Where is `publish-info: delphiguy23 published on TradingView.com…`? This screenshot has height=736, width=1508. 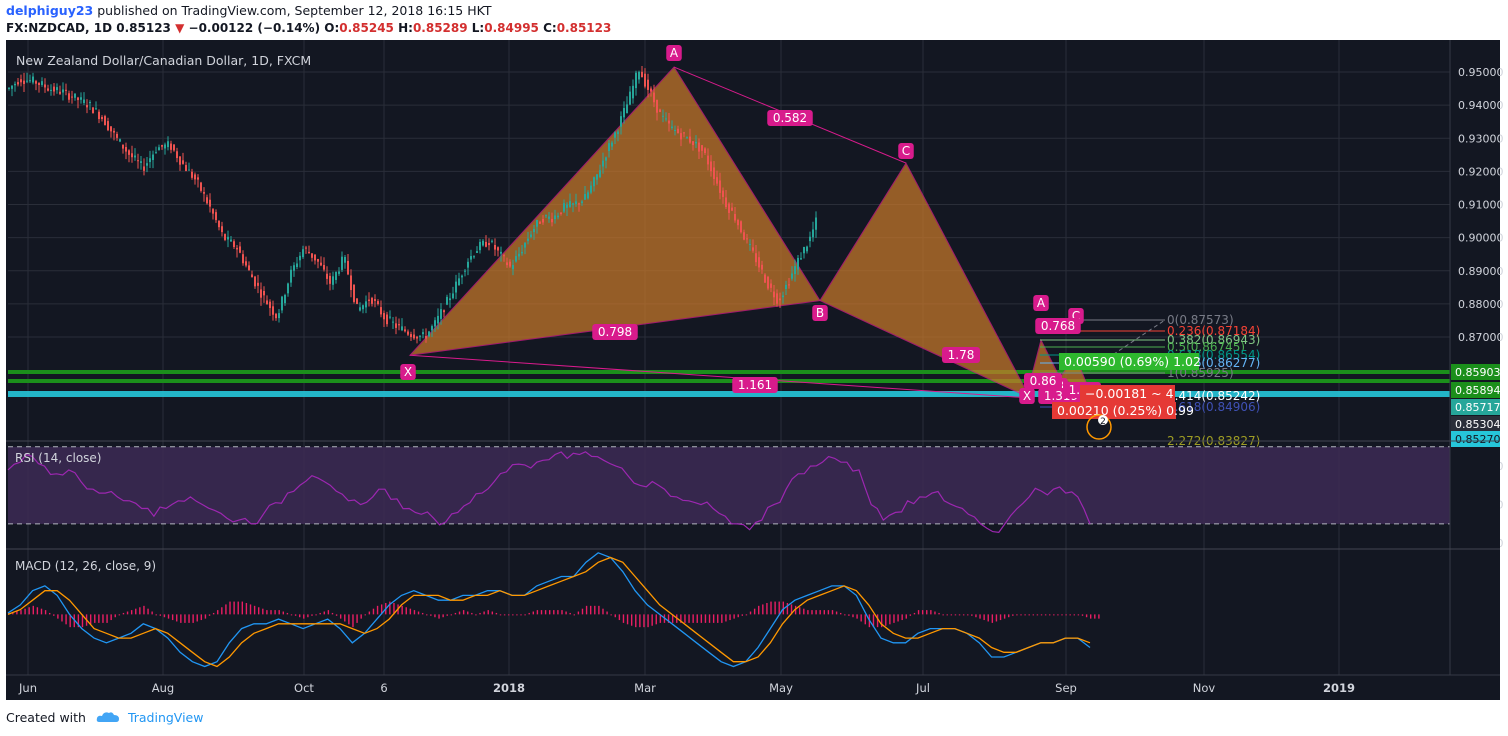 publish-info: delphiguy23 published on TradingView.com… is located at coordinates (249, 10).